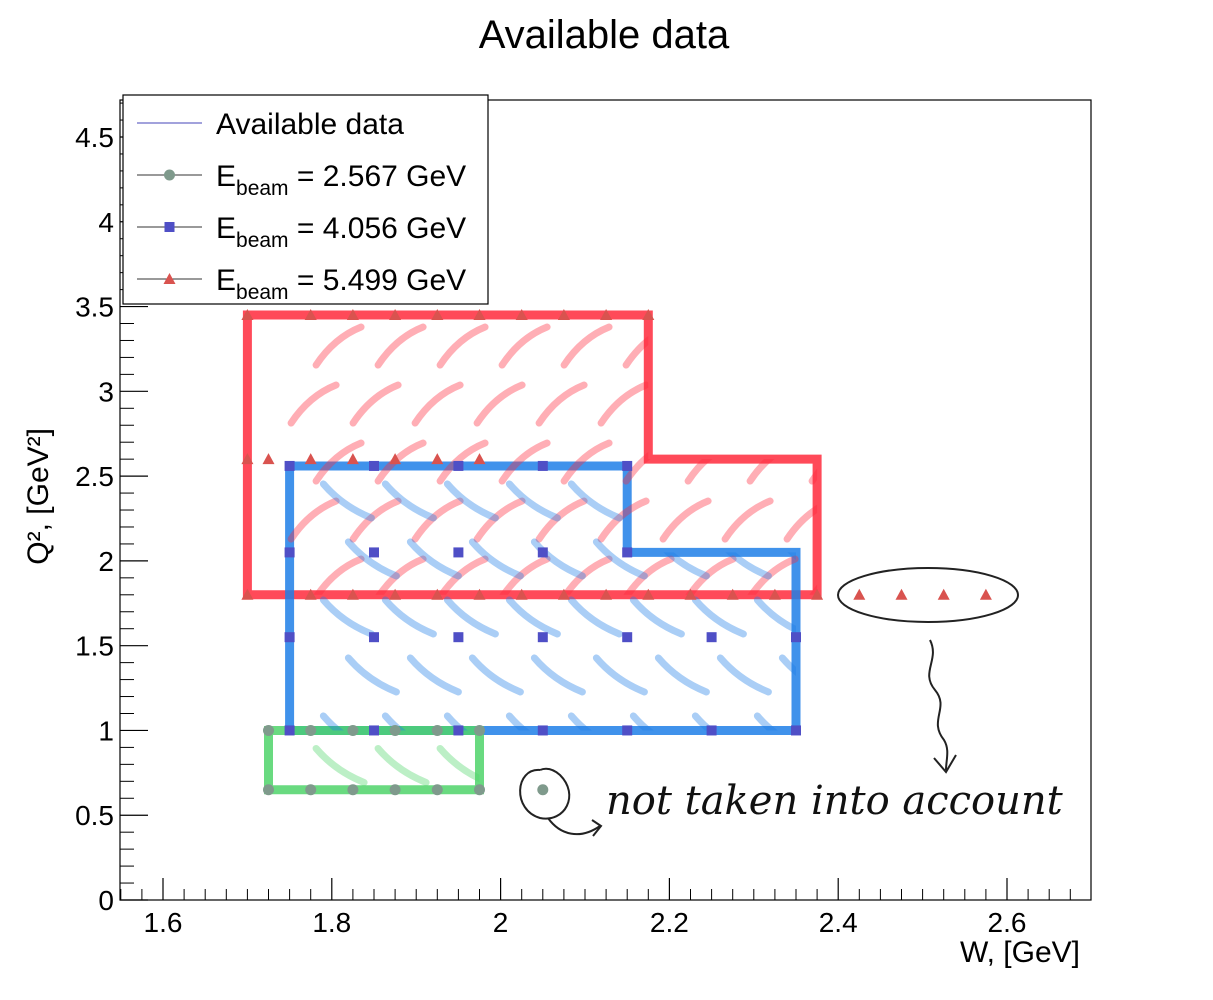 Image resolution: width=1213 pixels, height=1000 pixels. I want to click on y-tick-label: 3.5, so click(94, 307).